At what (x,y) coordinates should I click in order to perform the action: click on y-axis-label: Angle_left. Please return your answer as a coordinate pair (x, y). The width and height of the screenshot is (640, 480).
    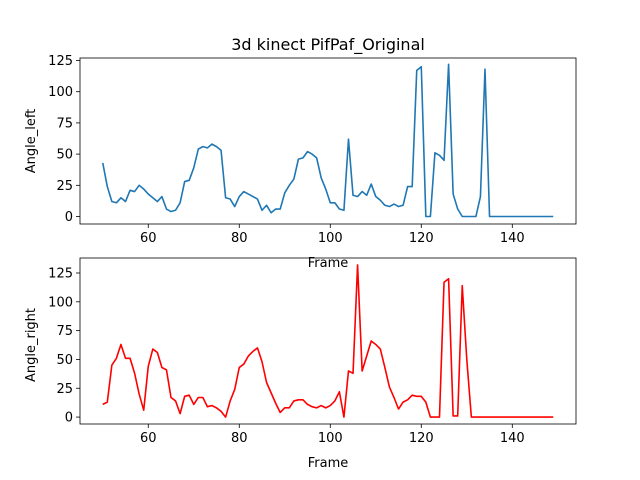
    Looking at the image, I should click on (31, 141).